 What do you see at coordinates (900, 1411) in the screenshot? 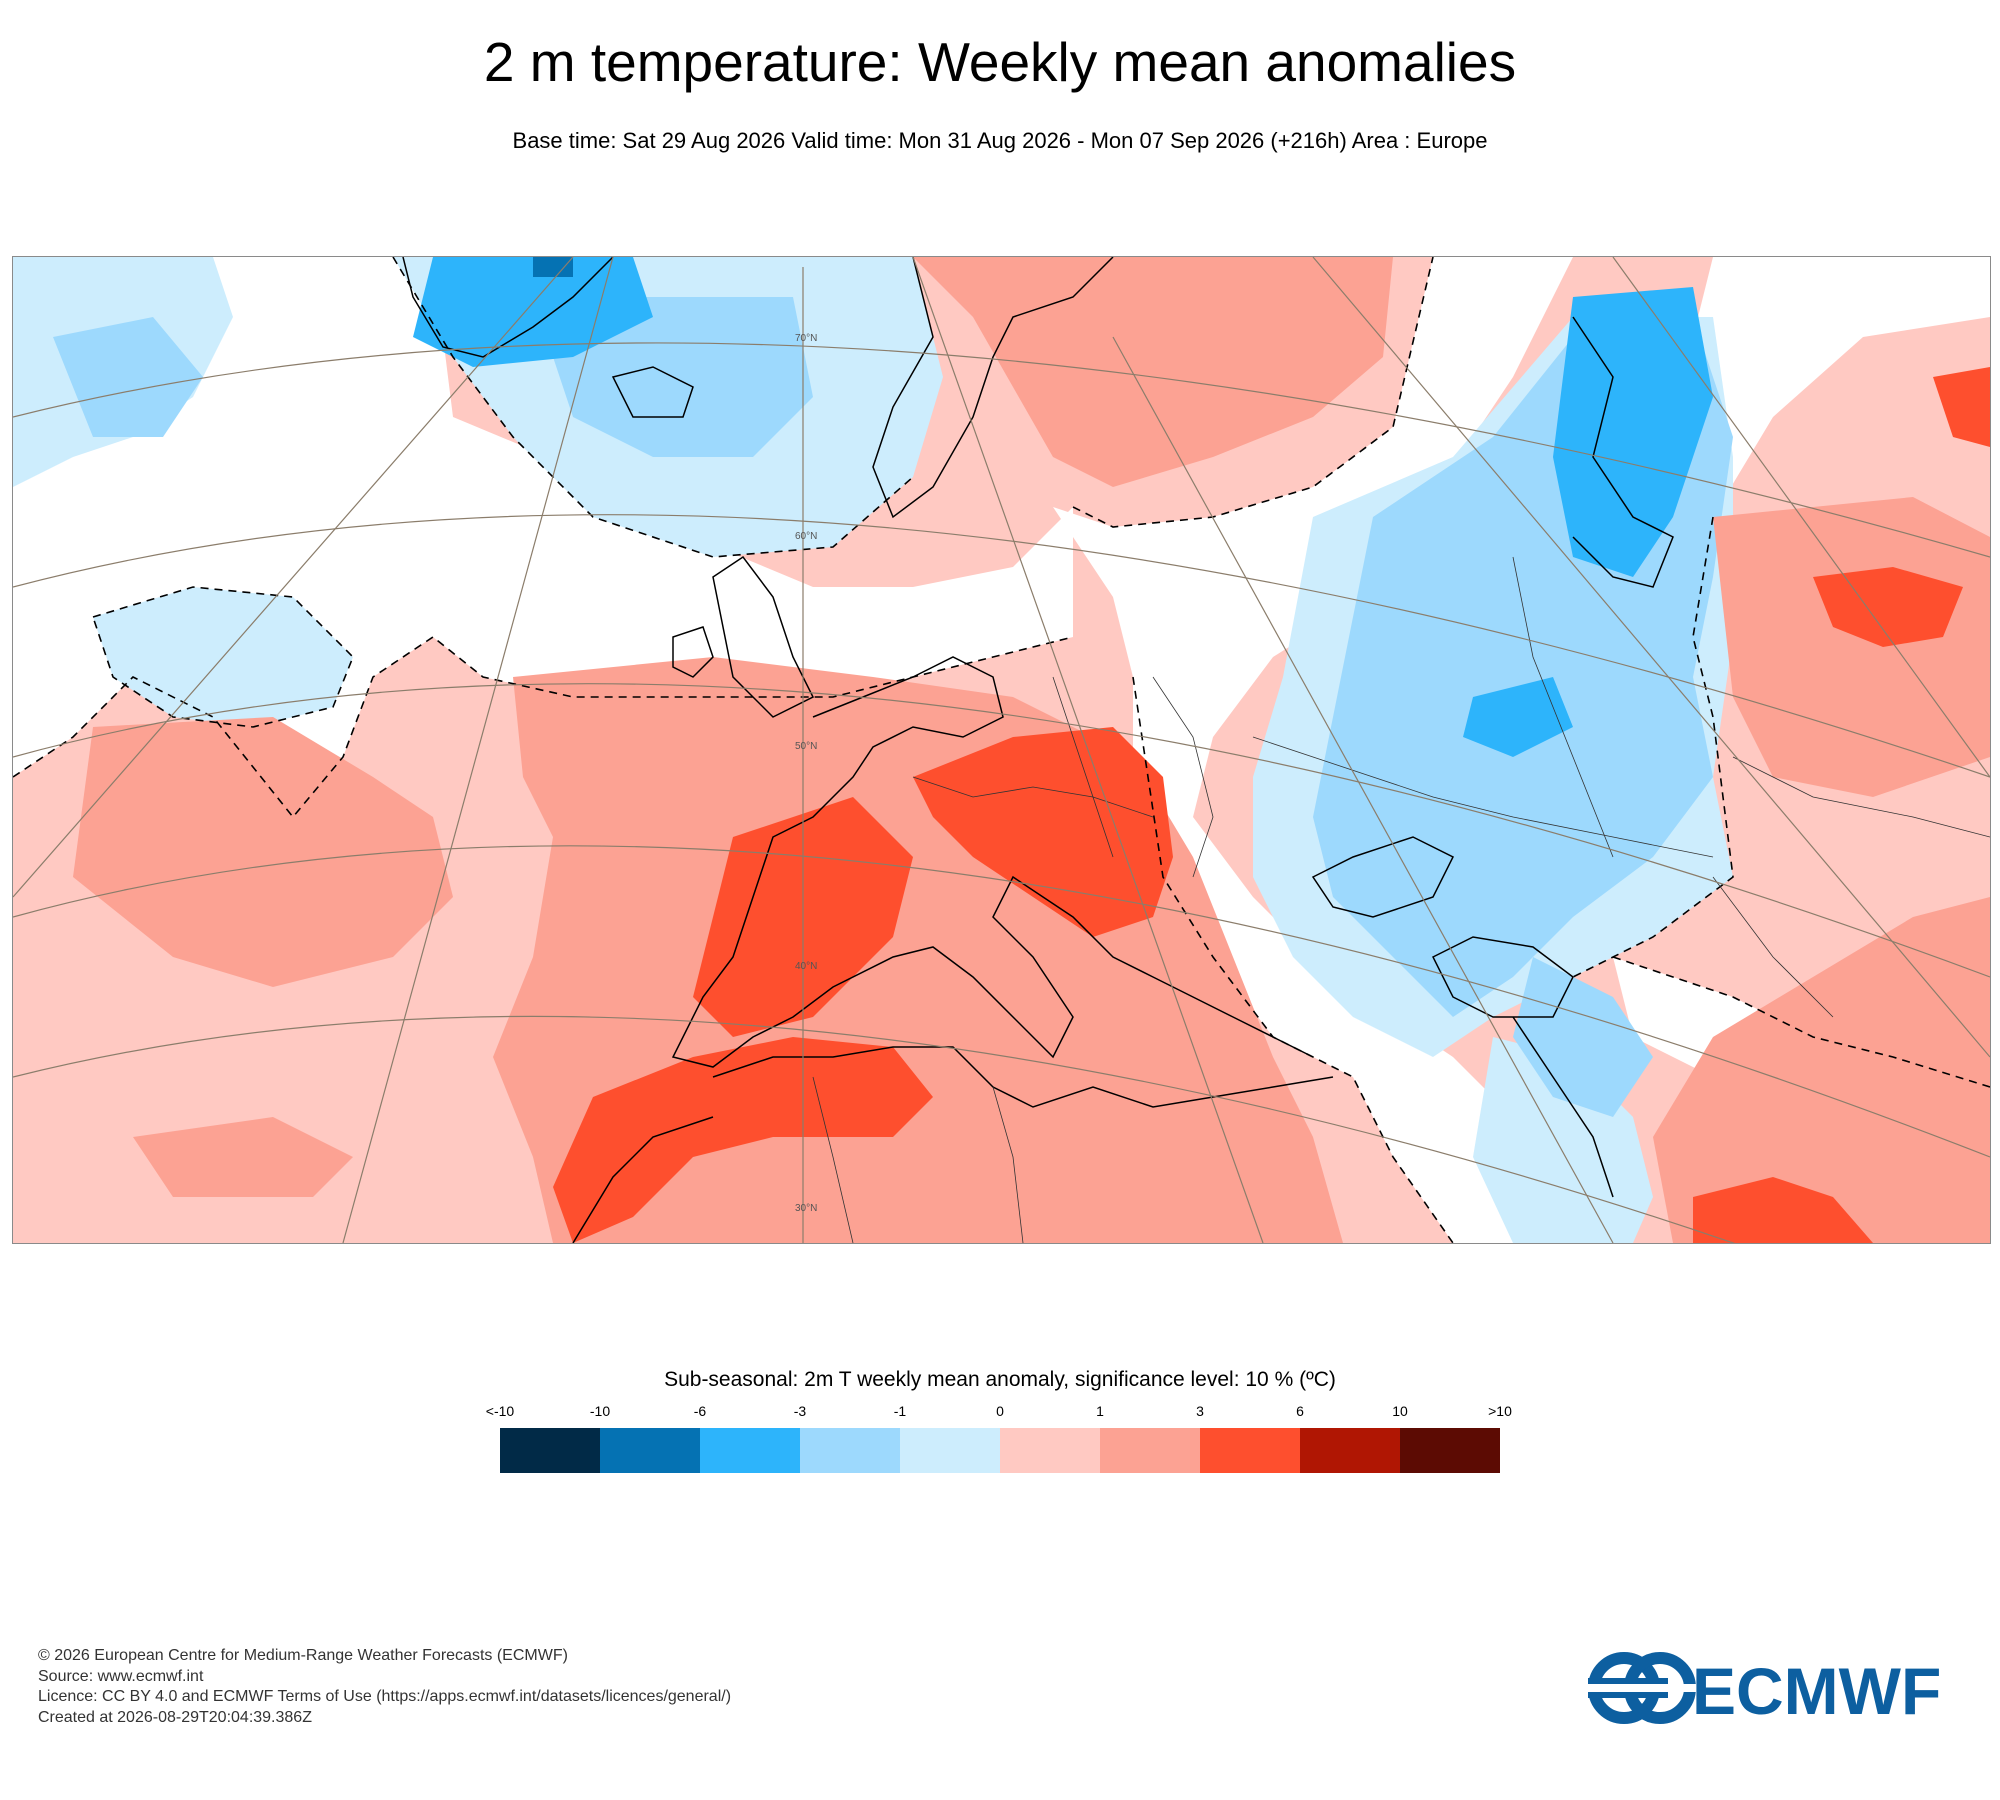
I see `legend-tick: -1` at bounding box center [900, 1411].